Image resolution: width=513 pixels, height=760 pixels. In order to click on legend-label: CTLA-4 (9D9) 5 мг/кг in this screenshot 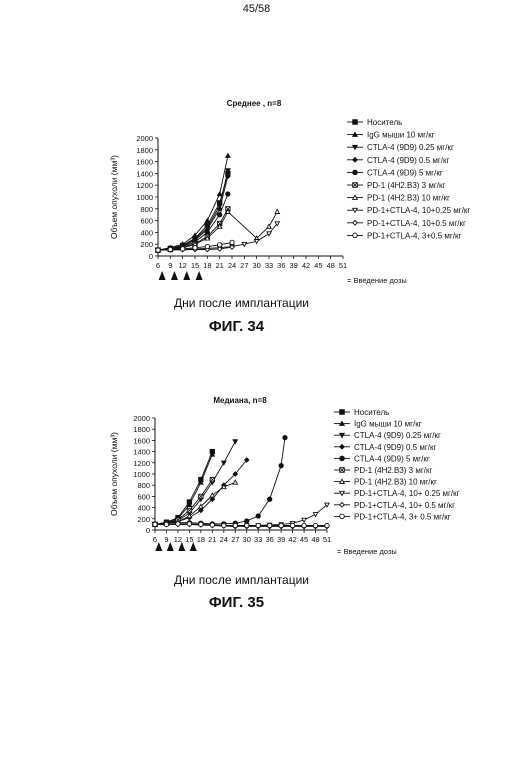, I will do `click(405, 172)`.